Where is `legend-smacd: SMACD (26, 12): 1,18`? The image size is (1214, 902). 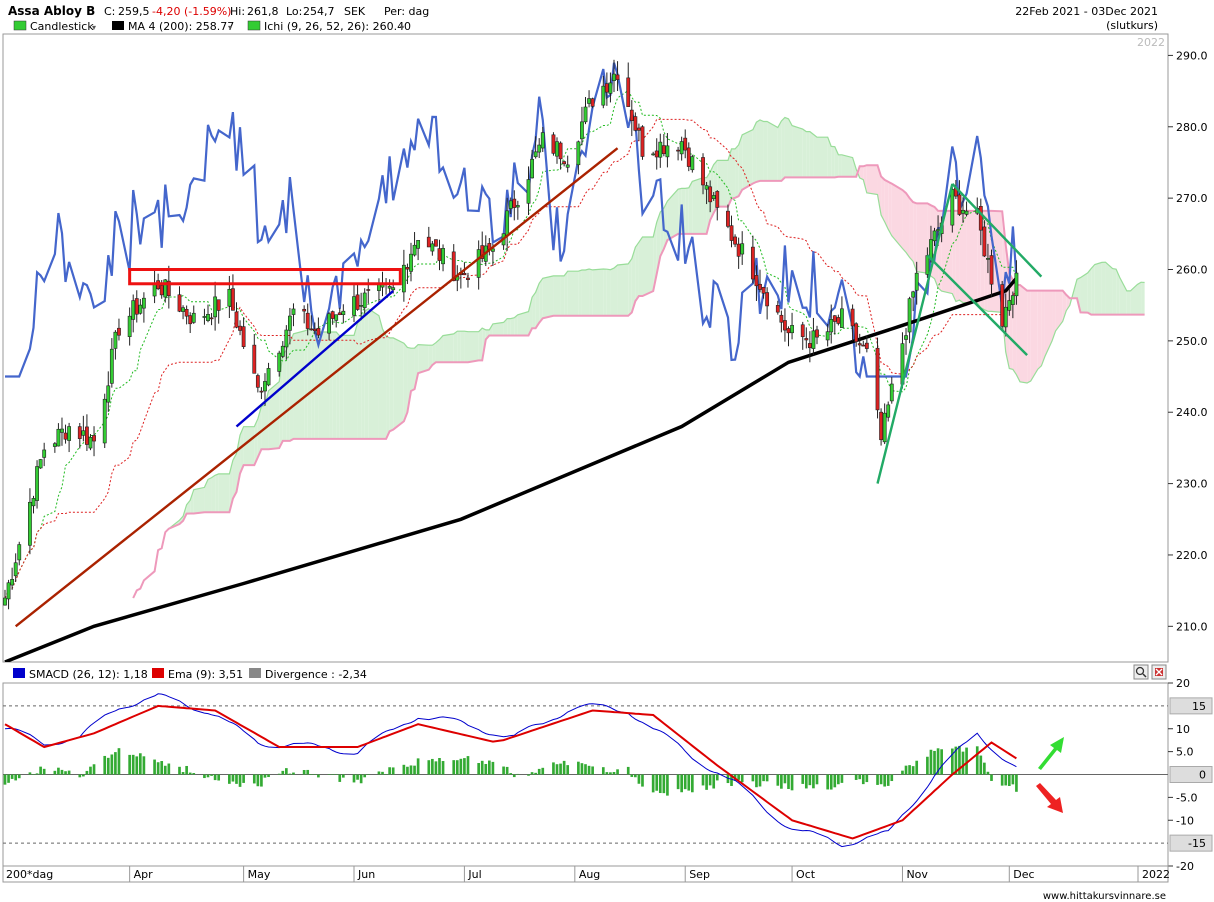
legend-smacd: SMACD (26, 12): 1,18 is located at coordinates (88, 674).